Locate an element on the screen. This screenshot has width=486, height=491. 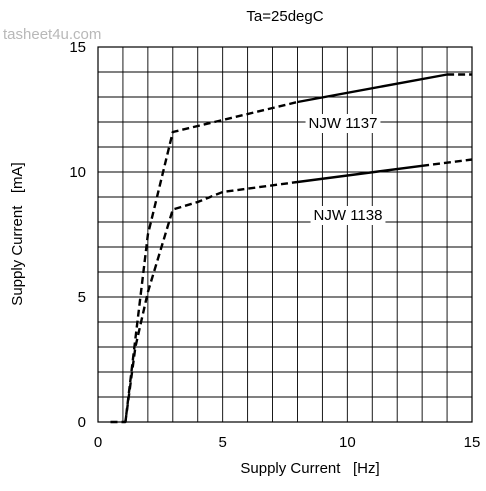
y-axis-title: Supply Current [mA] is located at coordinates (17, 233).